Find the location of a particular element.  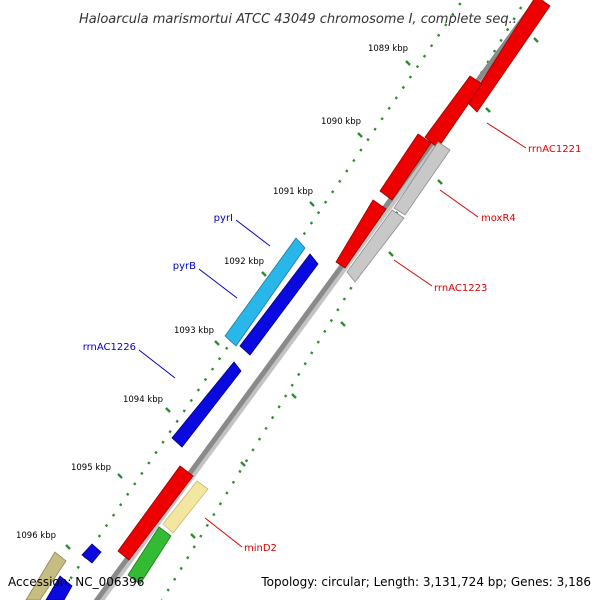

tick-label-1093: 1093 kbp is located at coordinates (194, 331).